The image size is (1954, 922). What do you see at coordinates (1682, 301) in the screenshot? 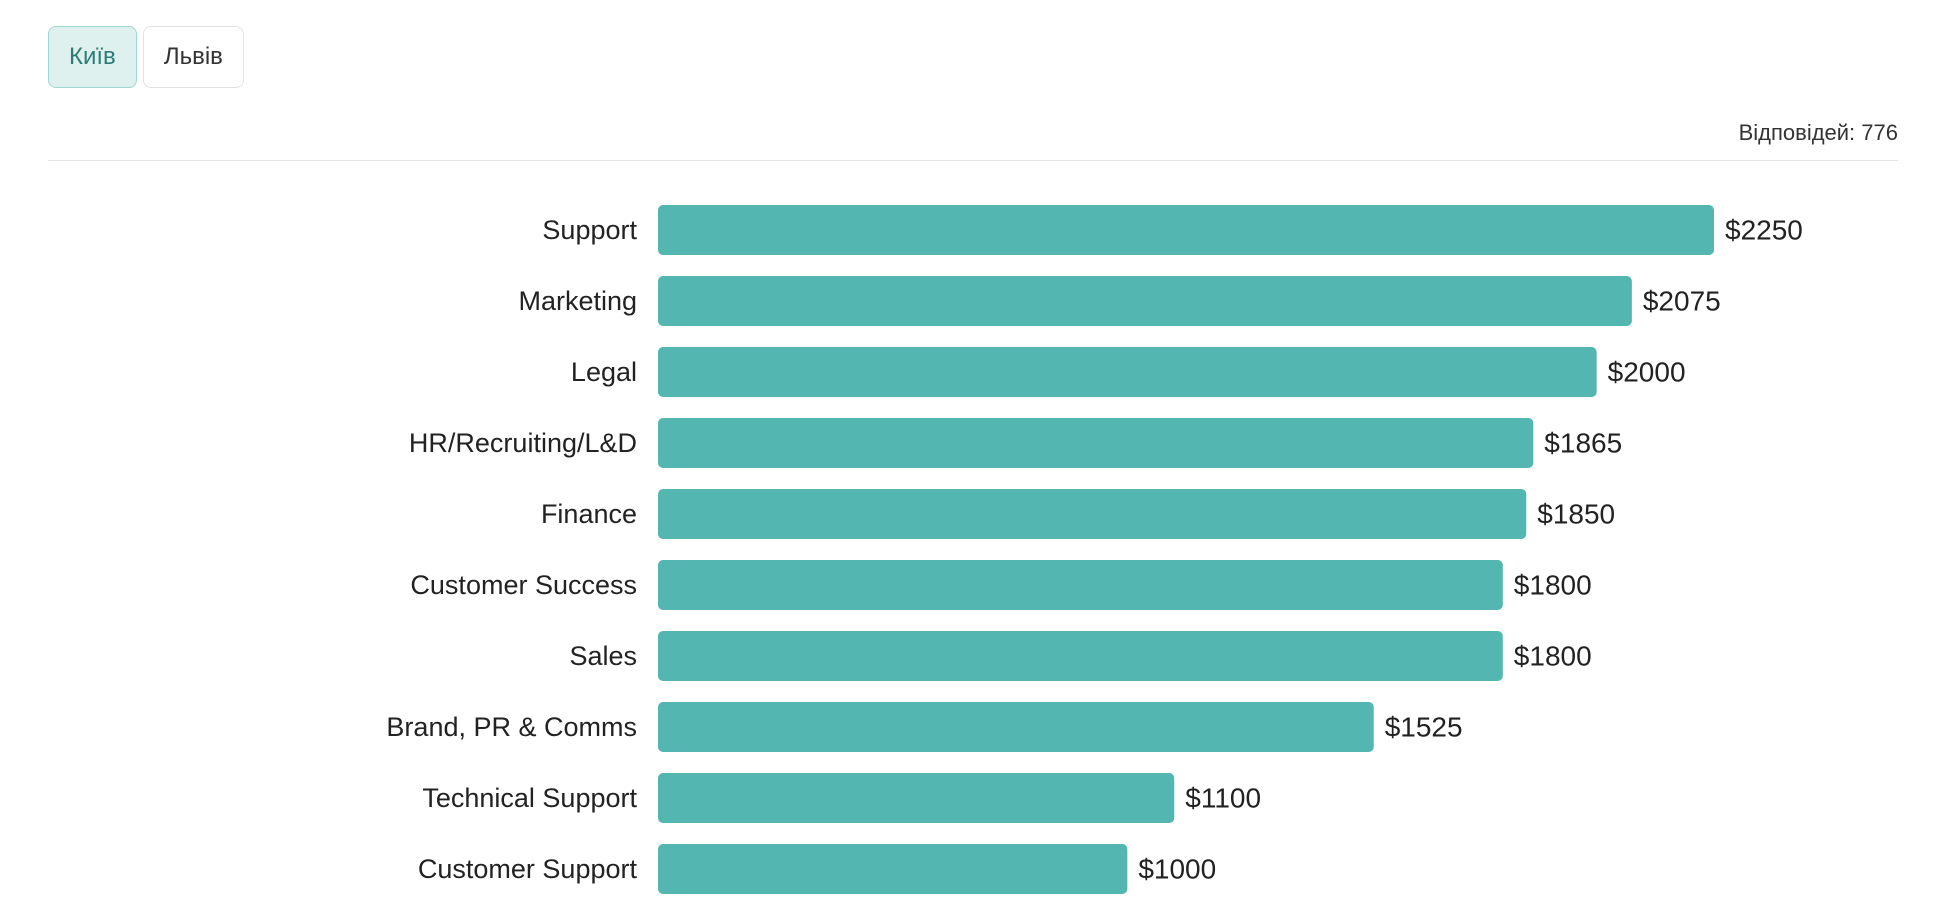
I see `value-label: $2075` at bounding box center [1682, 301].